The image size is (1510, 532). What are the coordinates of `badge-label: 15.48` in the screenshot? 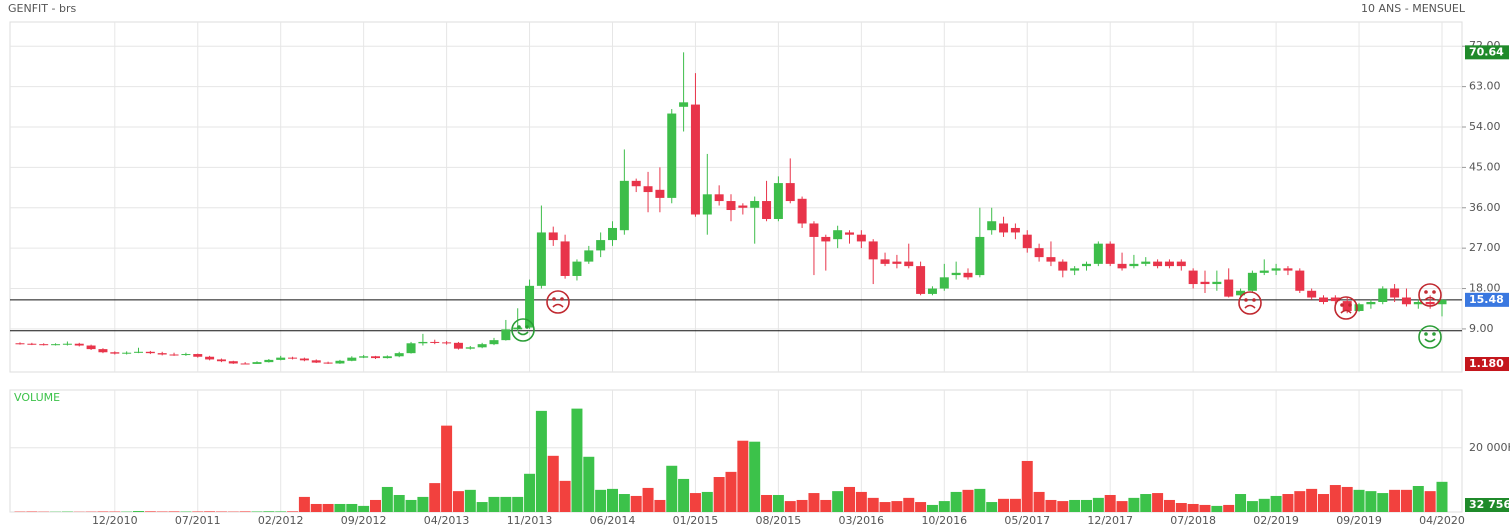 It's located at (1486, 299).